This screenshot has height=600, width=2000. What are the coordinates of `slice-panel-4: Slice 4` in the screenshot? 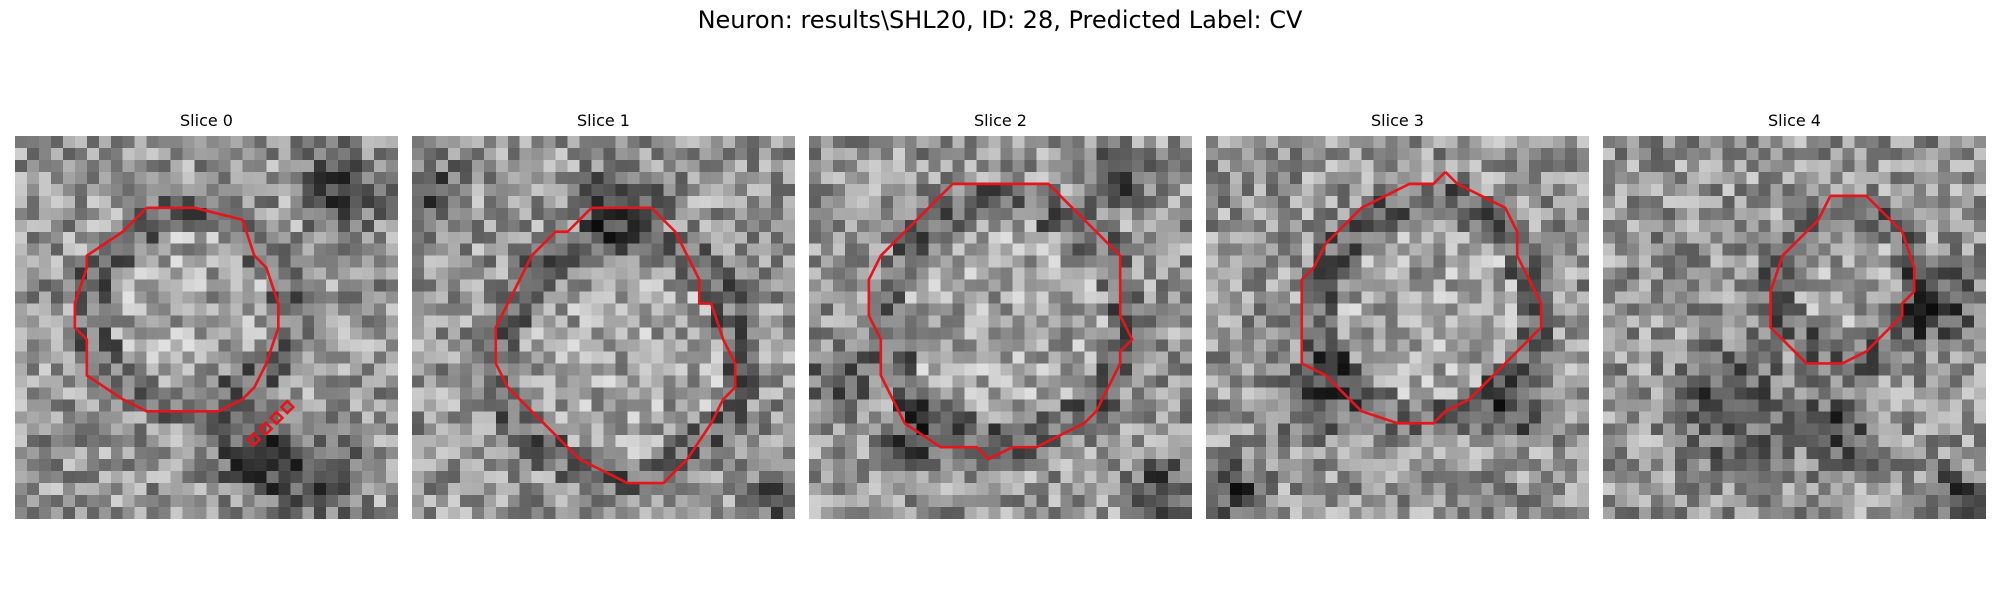 It's located at (1794, 313).